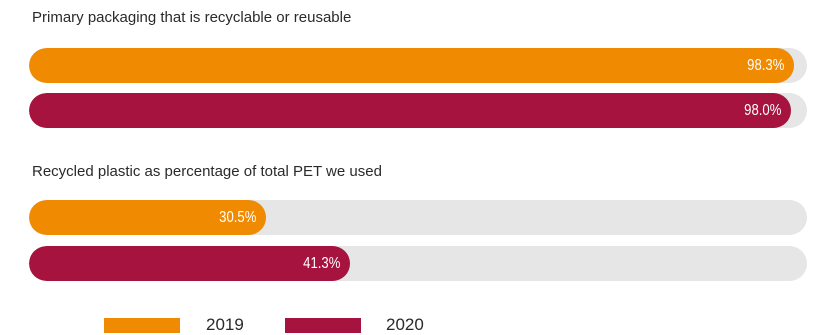 Image resolution: width=820 pixels, height=335 pixels. I want to click on legend-swatch-2019, so click(142, 325).